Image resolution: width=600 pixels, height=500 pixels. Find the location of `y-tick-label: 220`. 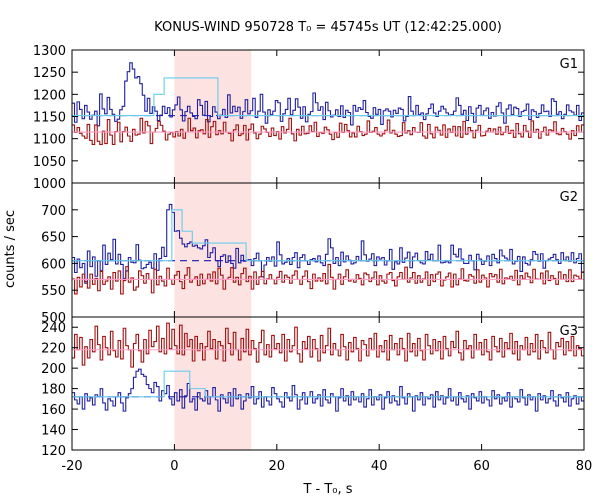

y-tick-label: 220 is located at coordinates (53, 349).